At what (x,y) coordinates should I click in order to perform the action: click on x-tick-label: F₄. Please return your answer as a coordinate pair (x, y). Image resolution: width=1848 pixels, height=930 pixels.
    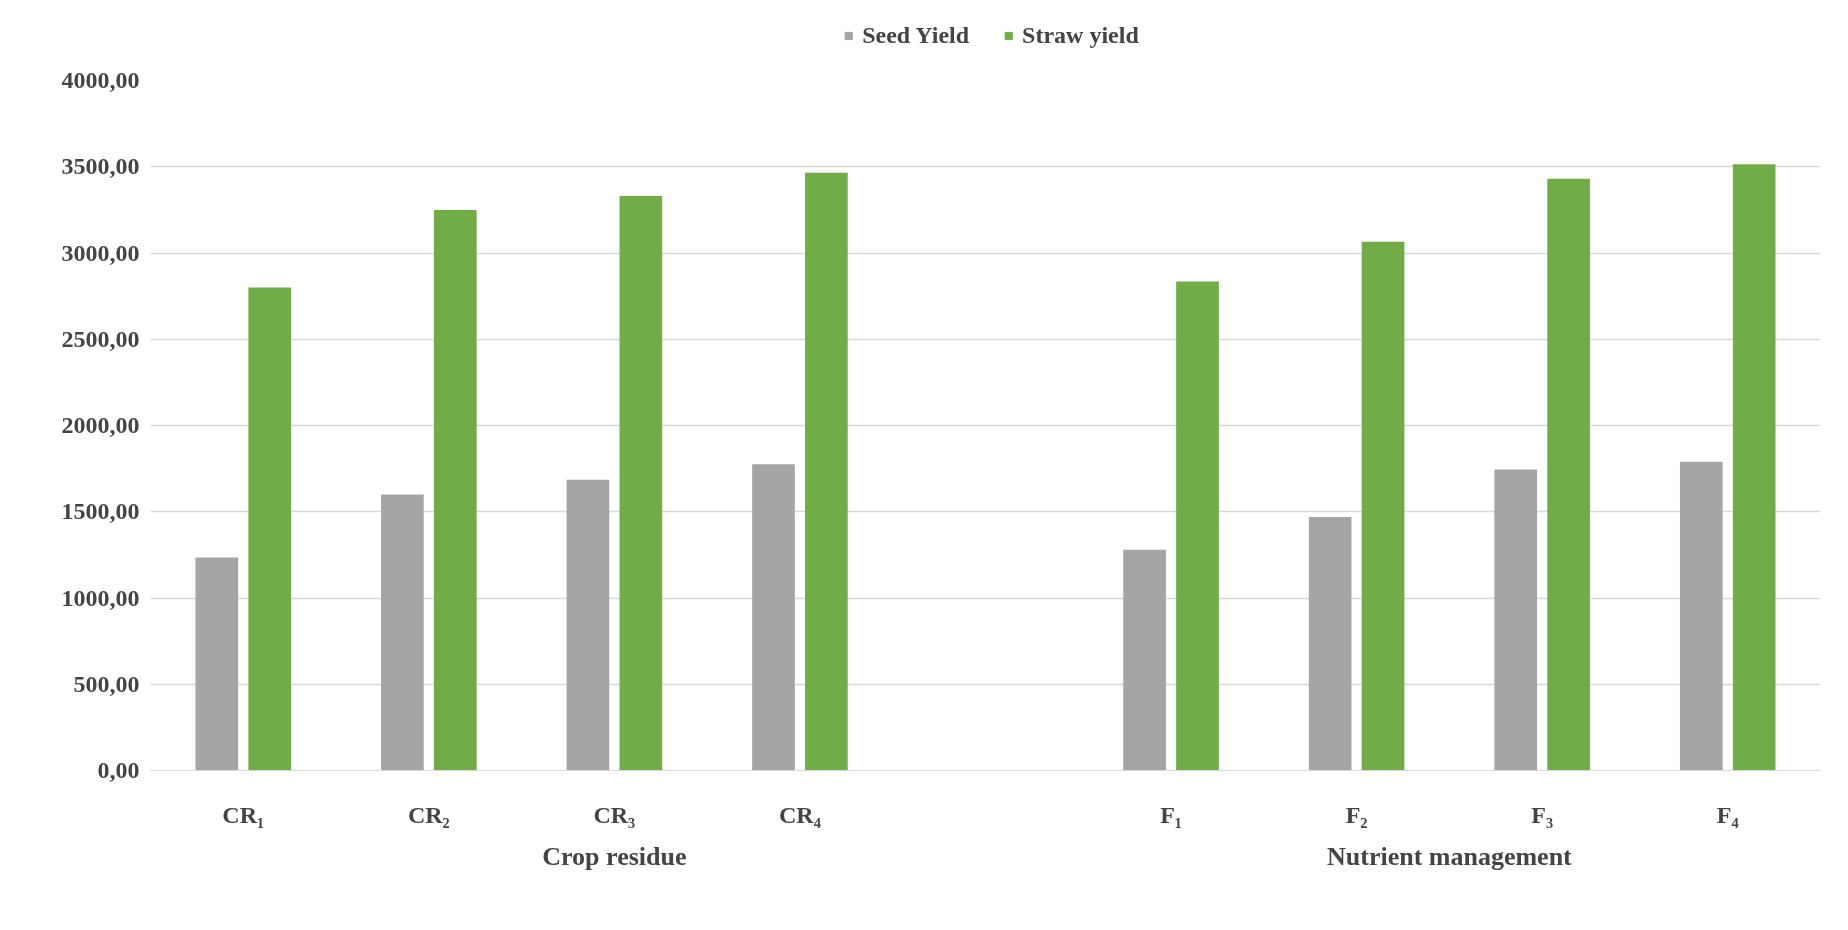
    Looking at the image, I should click on (1727, 814).